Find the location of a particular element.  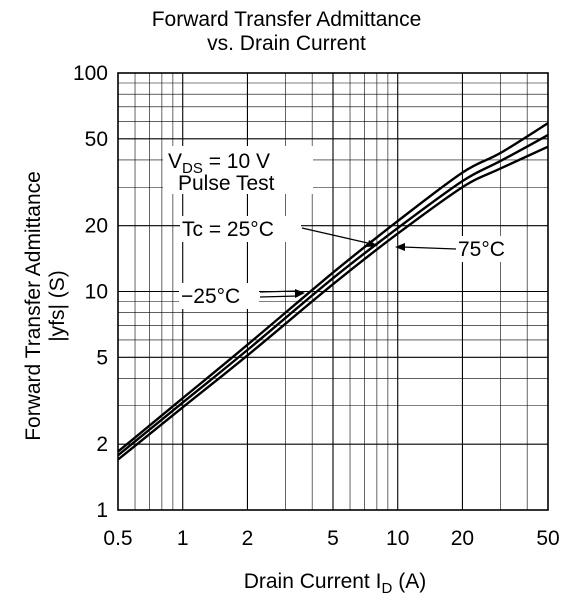

x-tick-label: 20 is located at coordinates (462, 538).